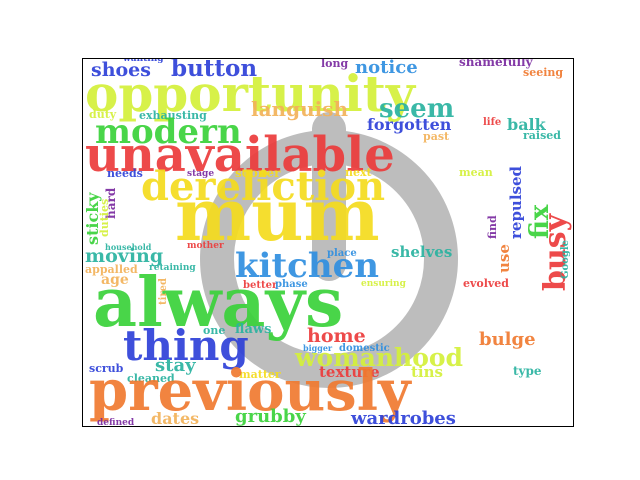 The image size is (640, 480). What do you see at coordinates (476, 172) in the screenshot?
I see `word-mean: mean` at bounding box center [476, 172].